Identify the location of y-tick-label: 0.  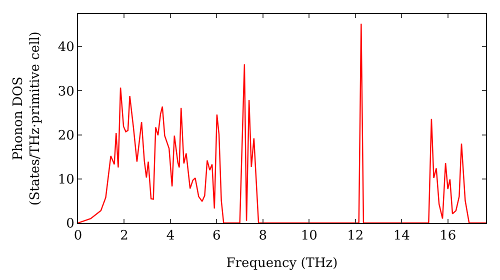
(70, 224).